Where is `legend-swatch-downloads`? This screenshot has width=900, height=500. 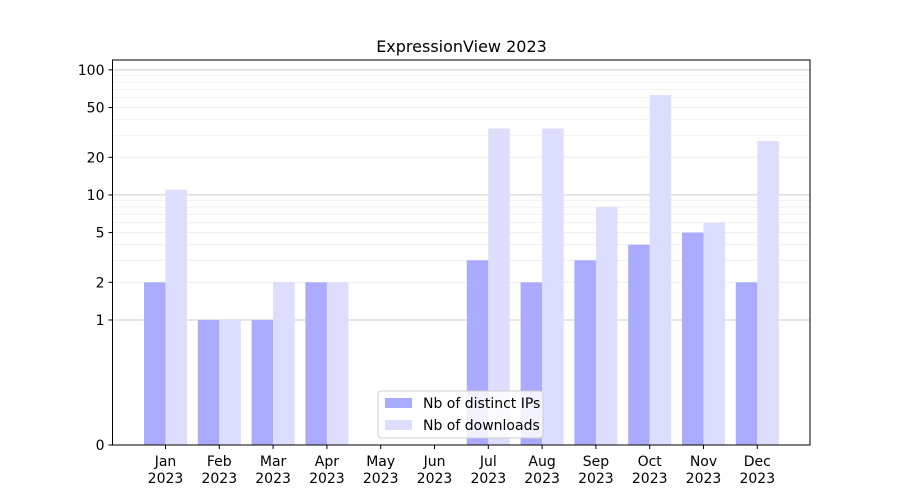
legend-swatch-downloads is located at coordinates (398, 425).